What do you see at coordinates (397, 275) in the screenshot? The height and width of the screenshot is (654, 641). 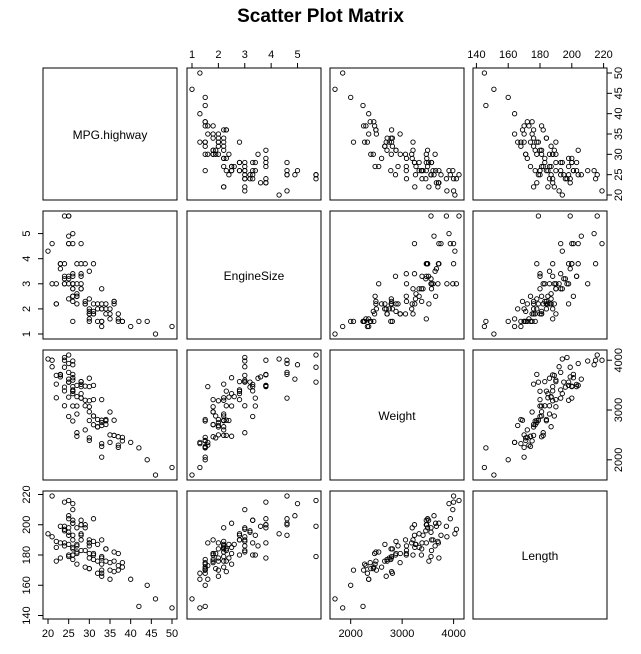 I see `panel-enginesize-vs-weight` at bounding box center [397, 275].